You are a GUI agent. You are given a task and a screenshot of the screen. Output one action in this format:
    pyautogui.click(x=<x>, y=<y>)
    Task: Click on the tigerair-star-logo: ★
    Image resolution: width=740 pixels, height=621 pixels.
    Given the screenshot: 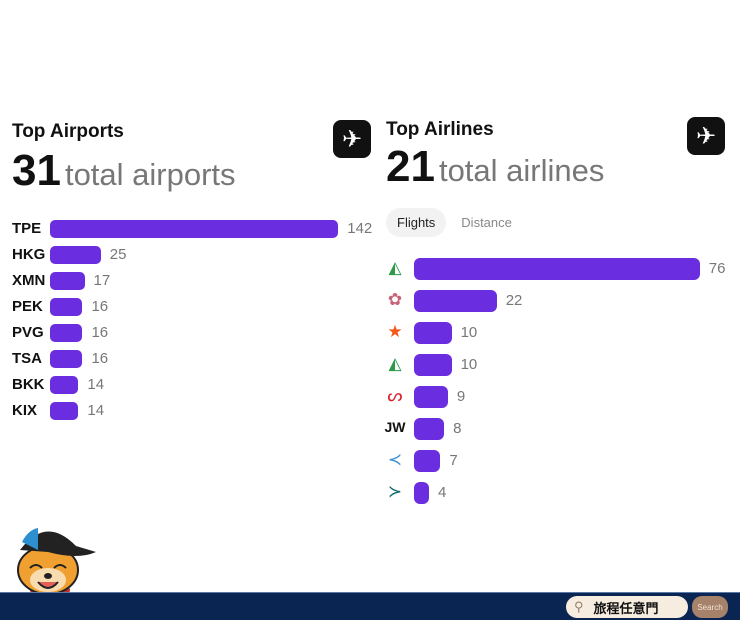 What is the action you would take?
    pyautogui.click(x=395, y=331)
    